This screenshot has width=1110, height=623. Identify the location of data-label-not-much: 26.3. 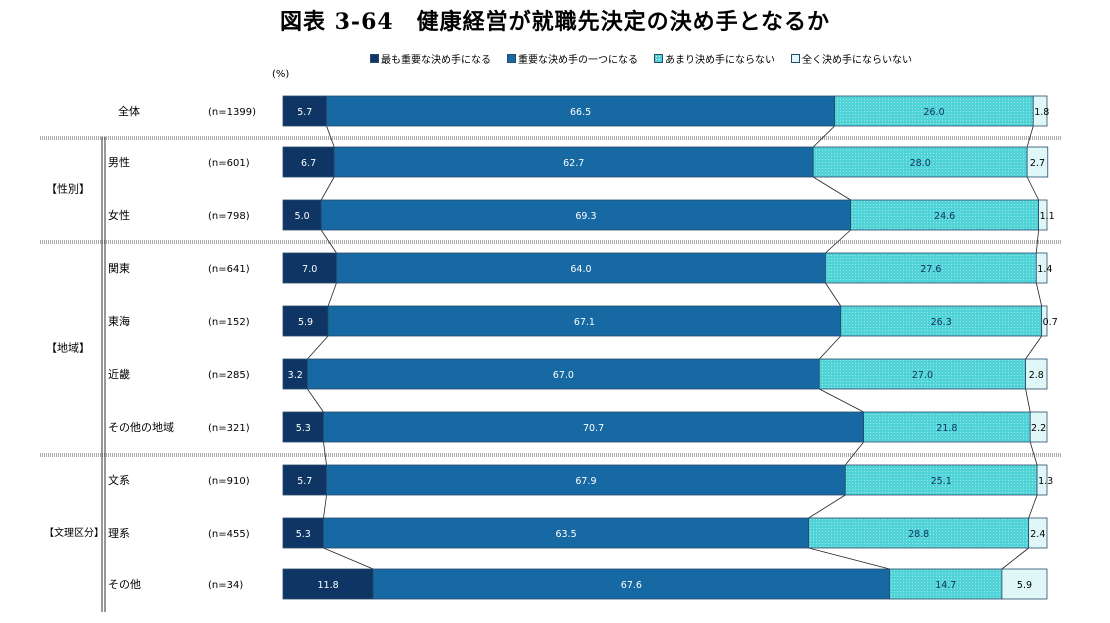
(941, 322).